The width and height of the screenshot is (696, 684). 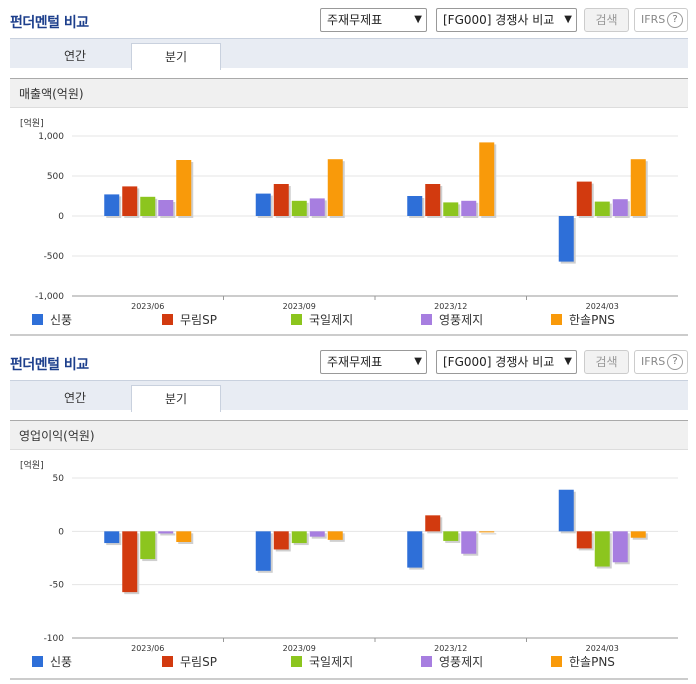 What do you see at coordinates (592, 662) in the screenshot?
I see `legend-label: 한솔PNS` at bounding box center [592, 662].